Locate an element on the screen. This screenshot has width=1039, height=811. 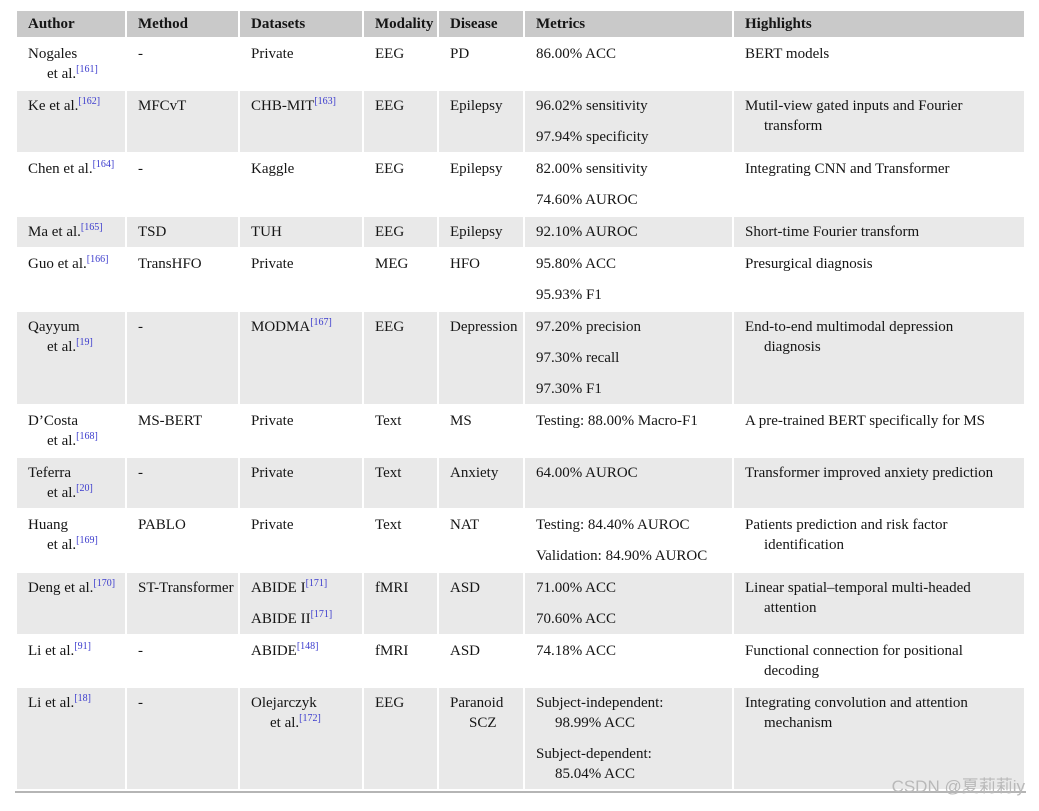
cell-paragraph: EEG is located at coordinates (405, 232).